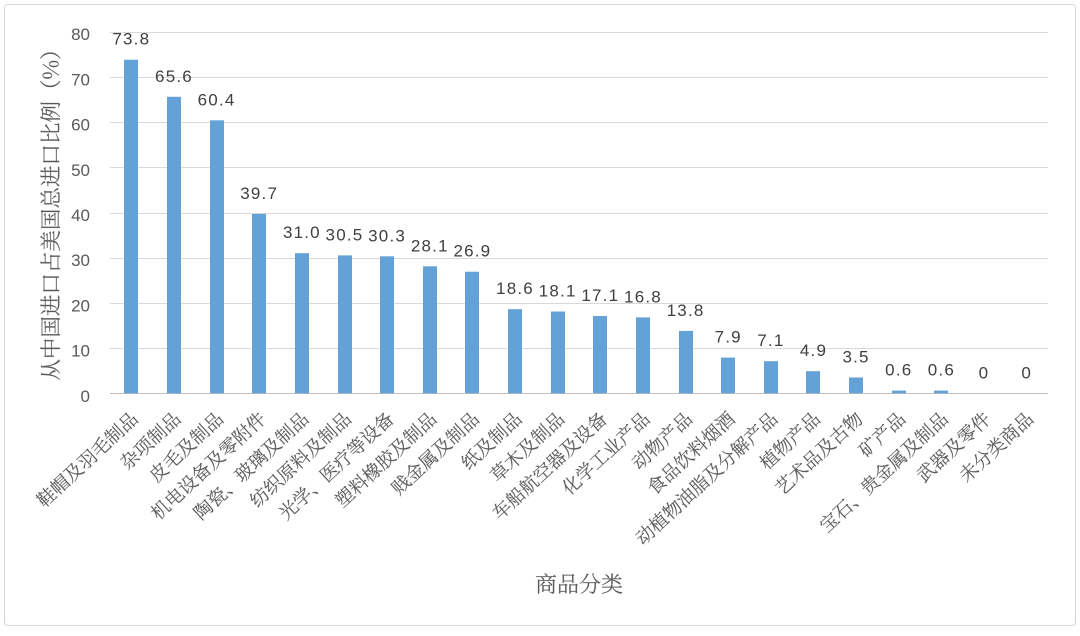  Describe the element at coordinates (80, 79) in the screenshot. I see `svg-text: 70` at that location.